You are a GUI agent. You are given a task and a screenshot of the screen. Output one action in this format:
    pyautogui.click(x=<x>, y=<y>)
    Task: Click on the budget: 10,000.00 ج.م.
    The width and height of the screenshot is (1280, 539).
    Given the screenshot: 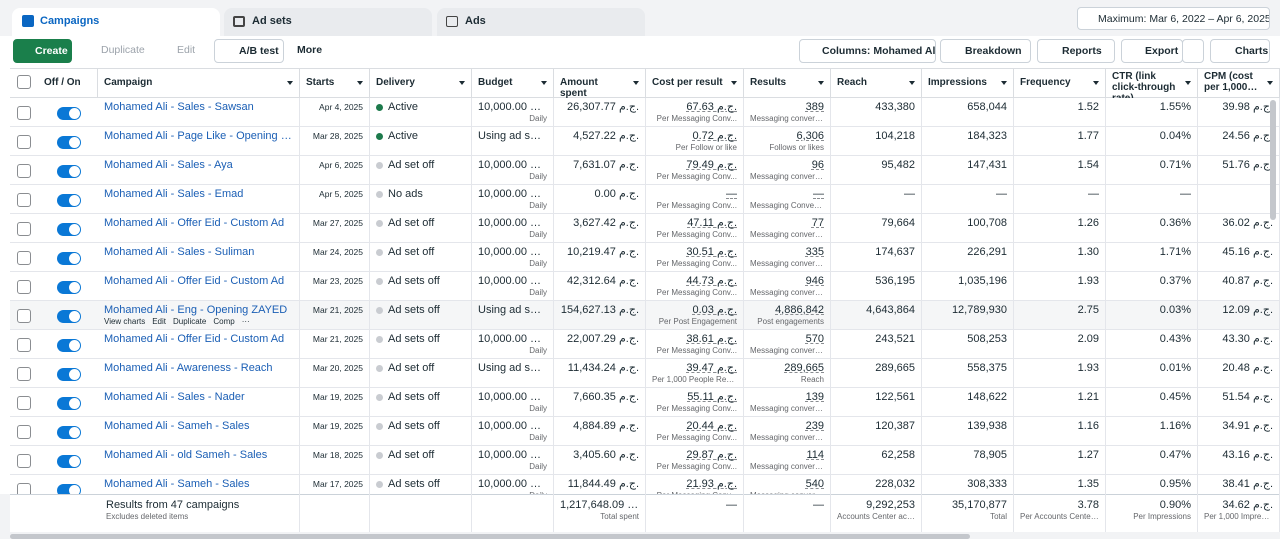 What is the action you would take?
    pyautogui.click(x=512, y=281)
    